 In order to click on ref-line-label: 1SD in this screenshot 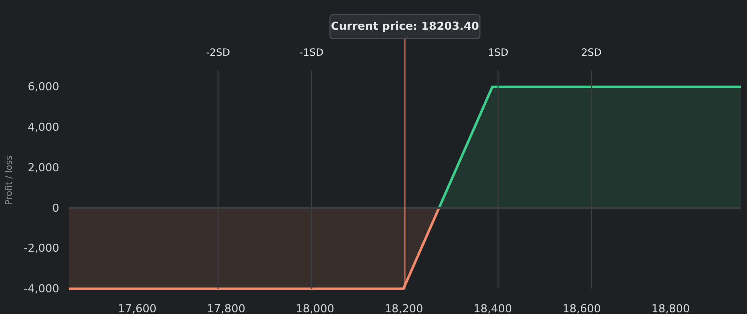, I will do `click(498, 53)`.